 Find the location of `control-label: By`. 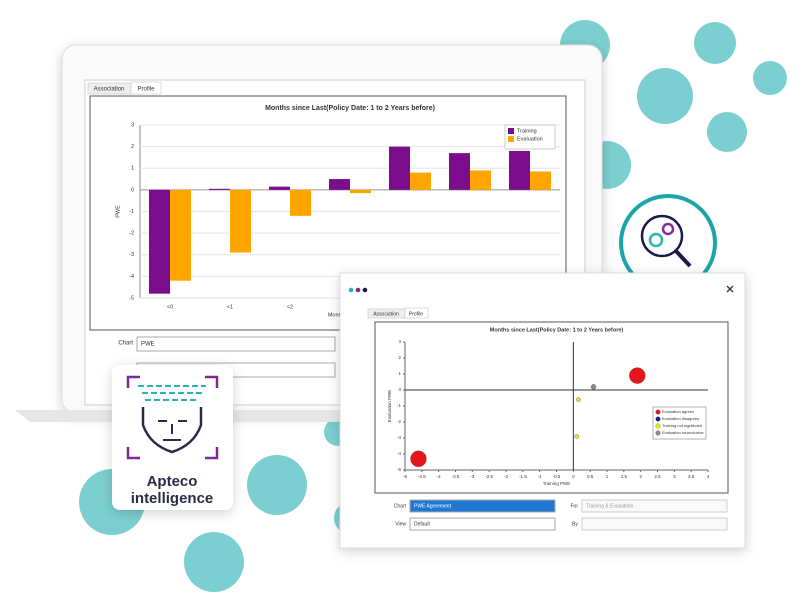

control-label: By is located at coordinates (575, 524).